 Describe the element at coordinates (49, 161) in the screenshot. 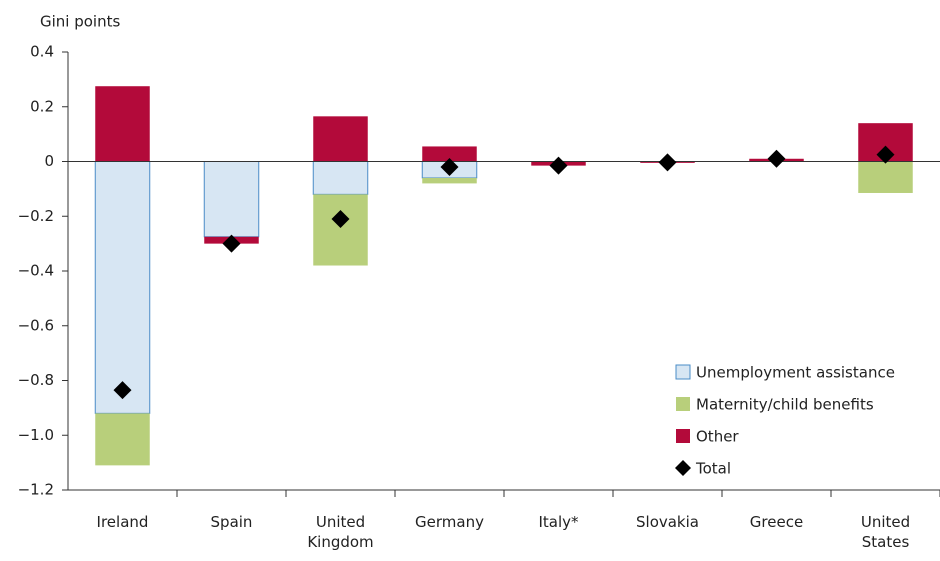

I see `y-tick-label: 0` at that location.